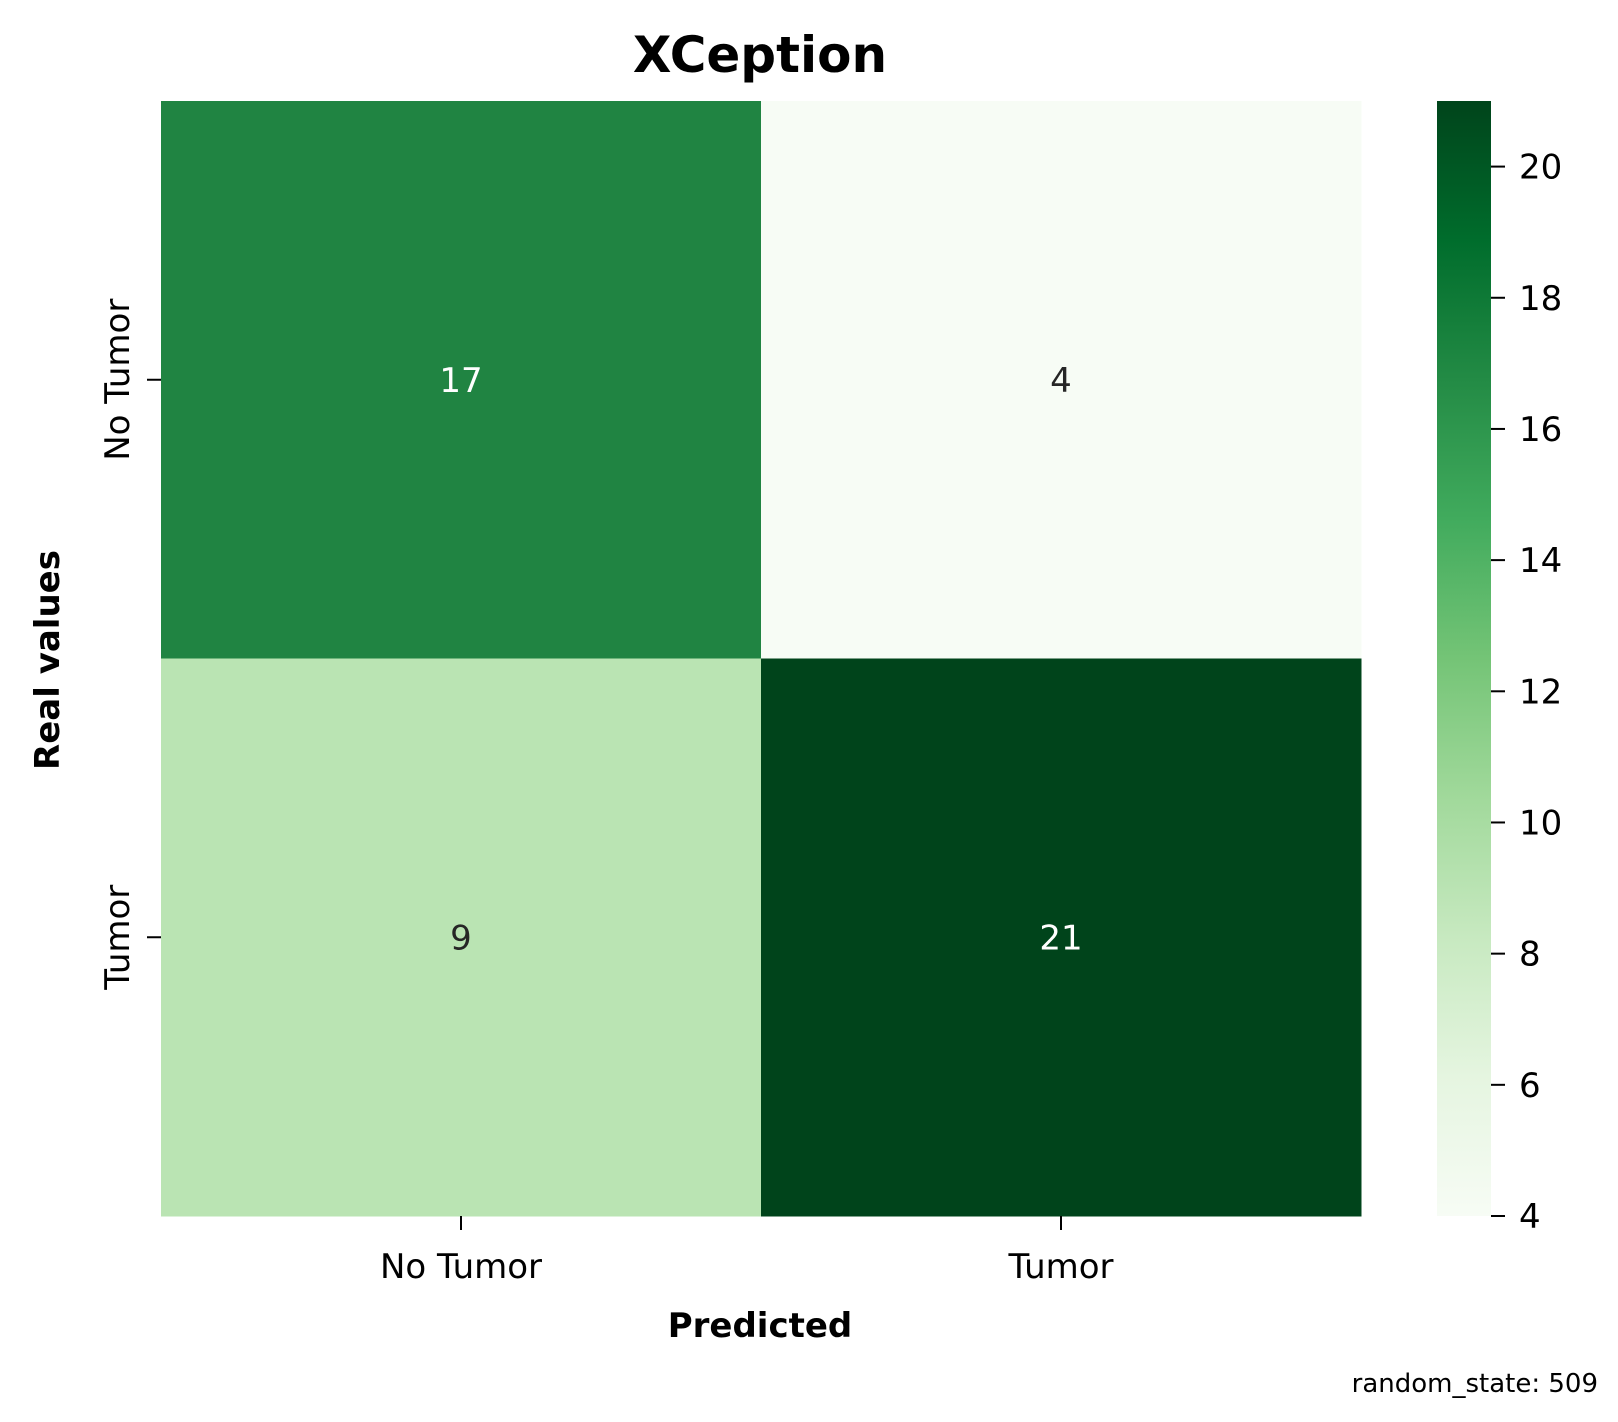 The width and height of the screenshot is (1618, 1422). What do you see at coordinates (118, 380) in the screenshot?
I see `y-tick-label: No Tumor` at bounding box center [118, 380].